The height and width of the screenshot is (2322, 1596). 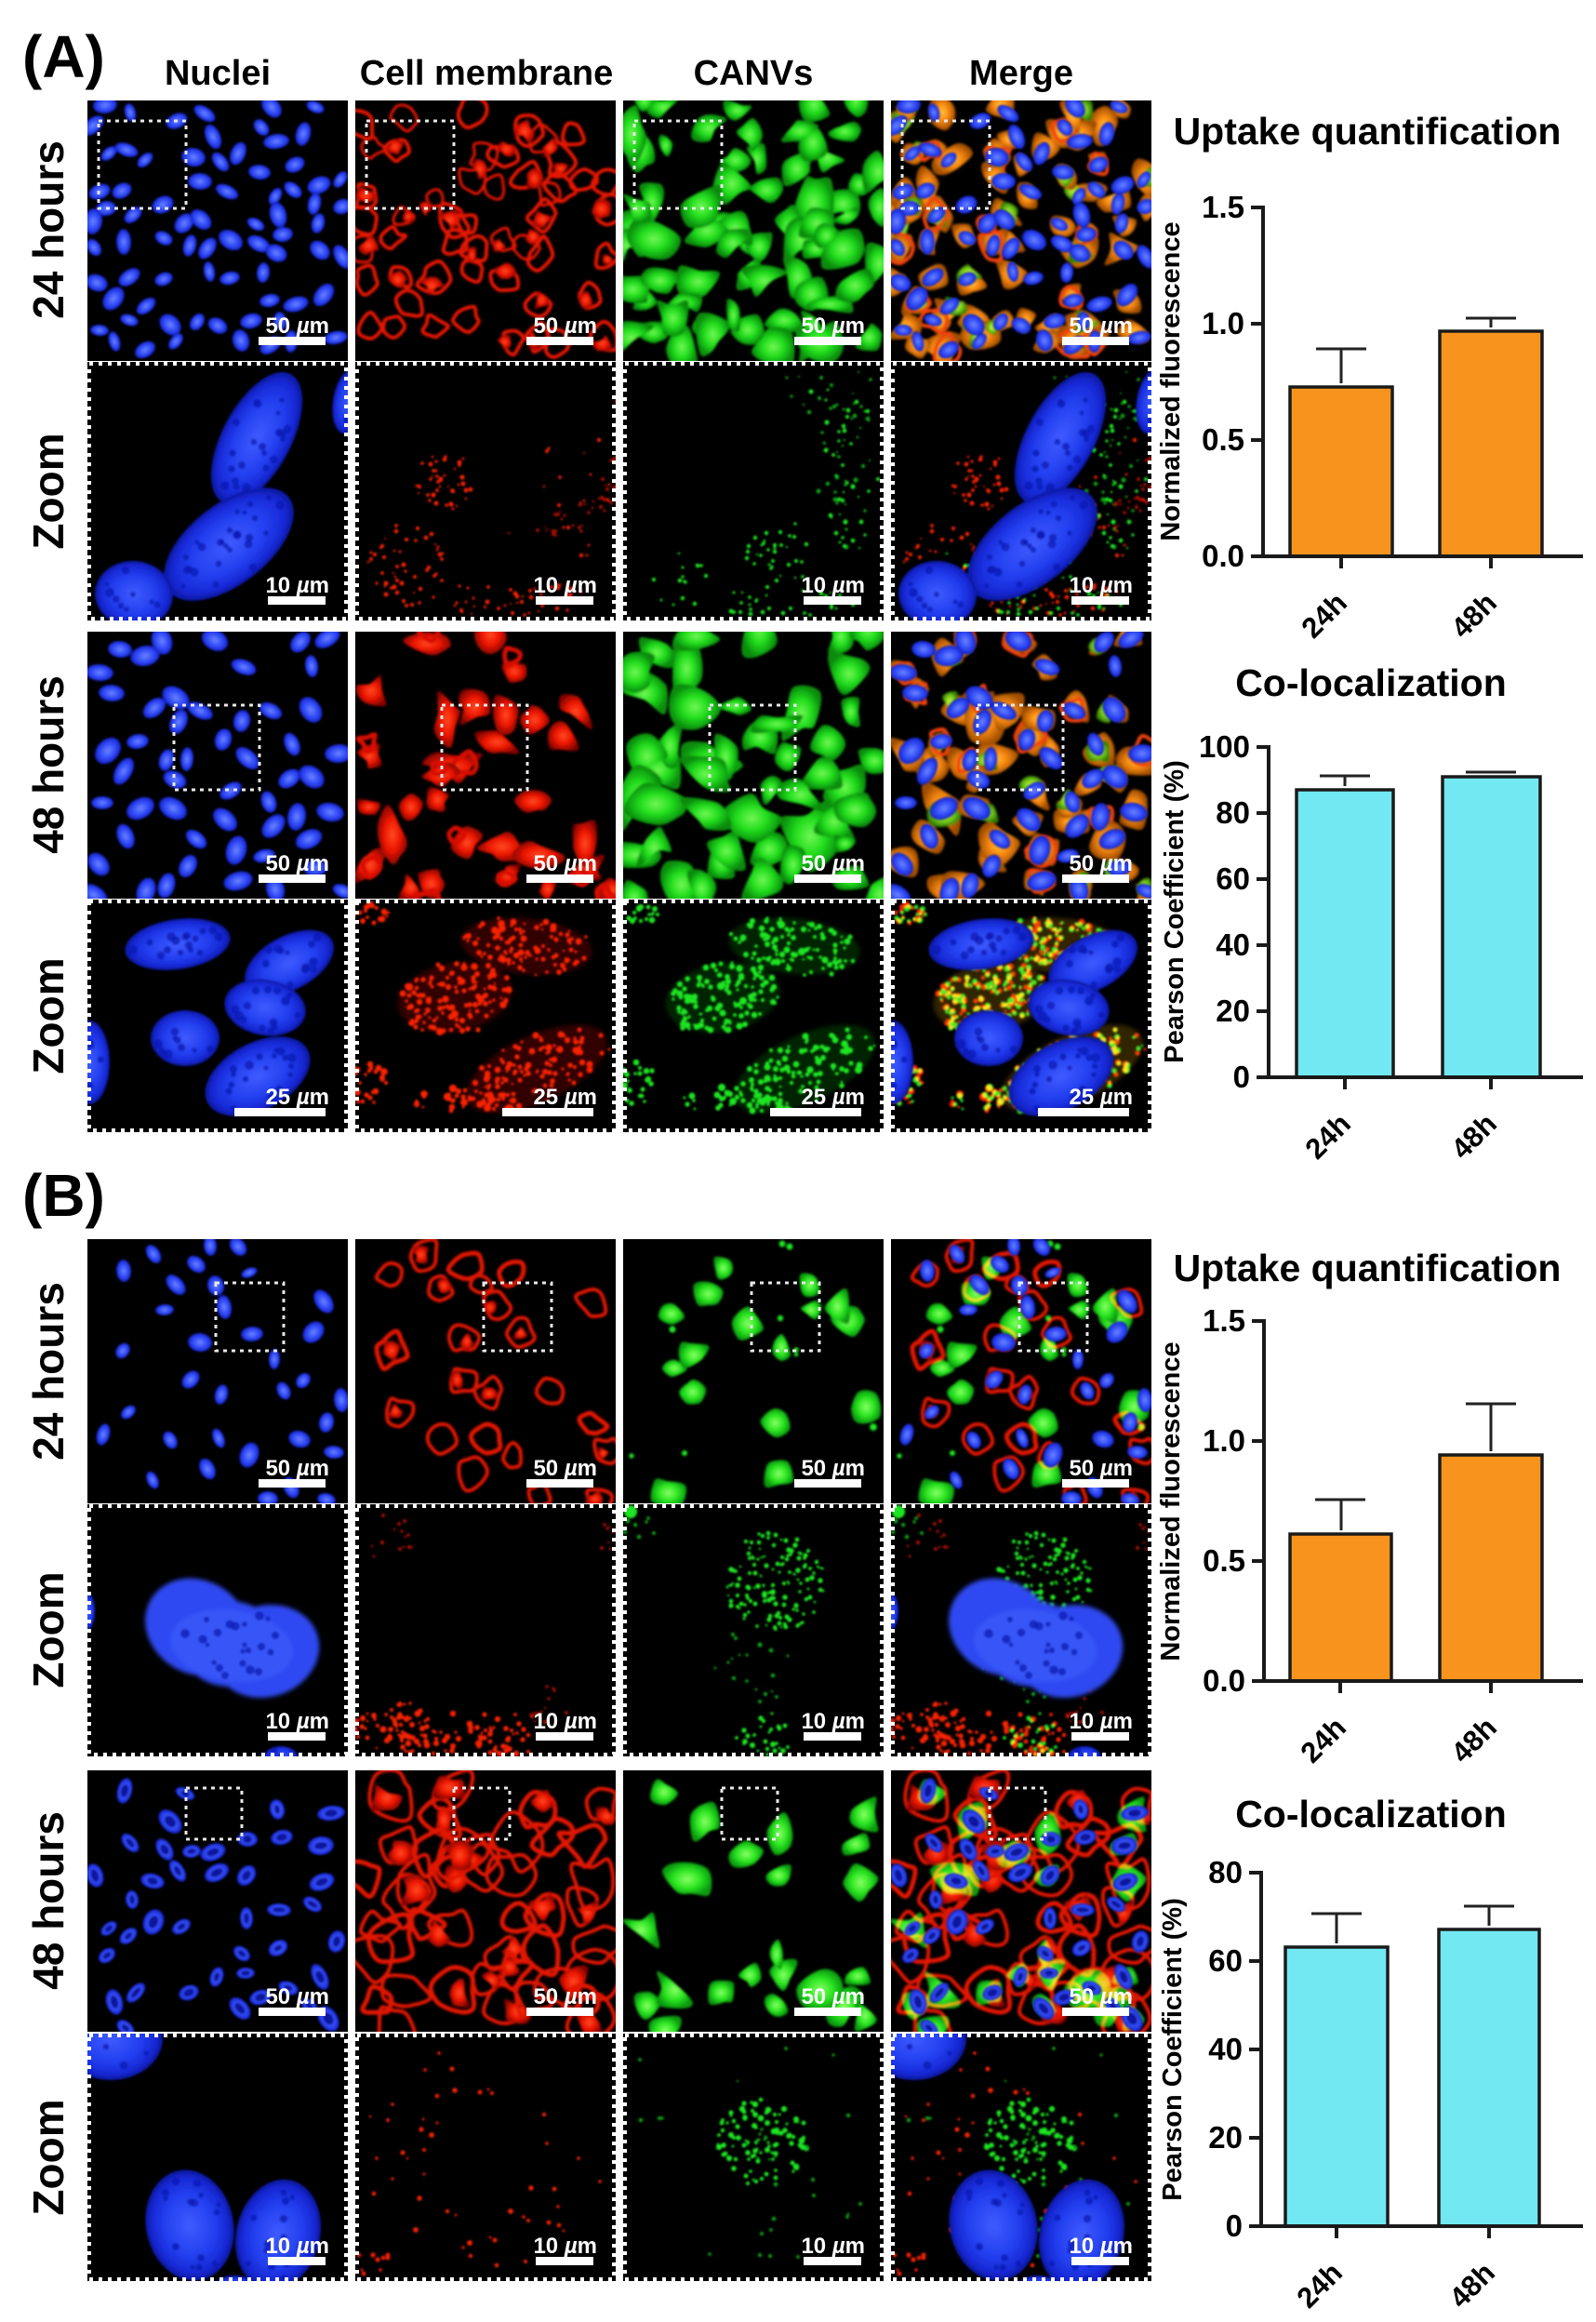 I want to click on svg-text: 100, so click(x=1225, y=746).